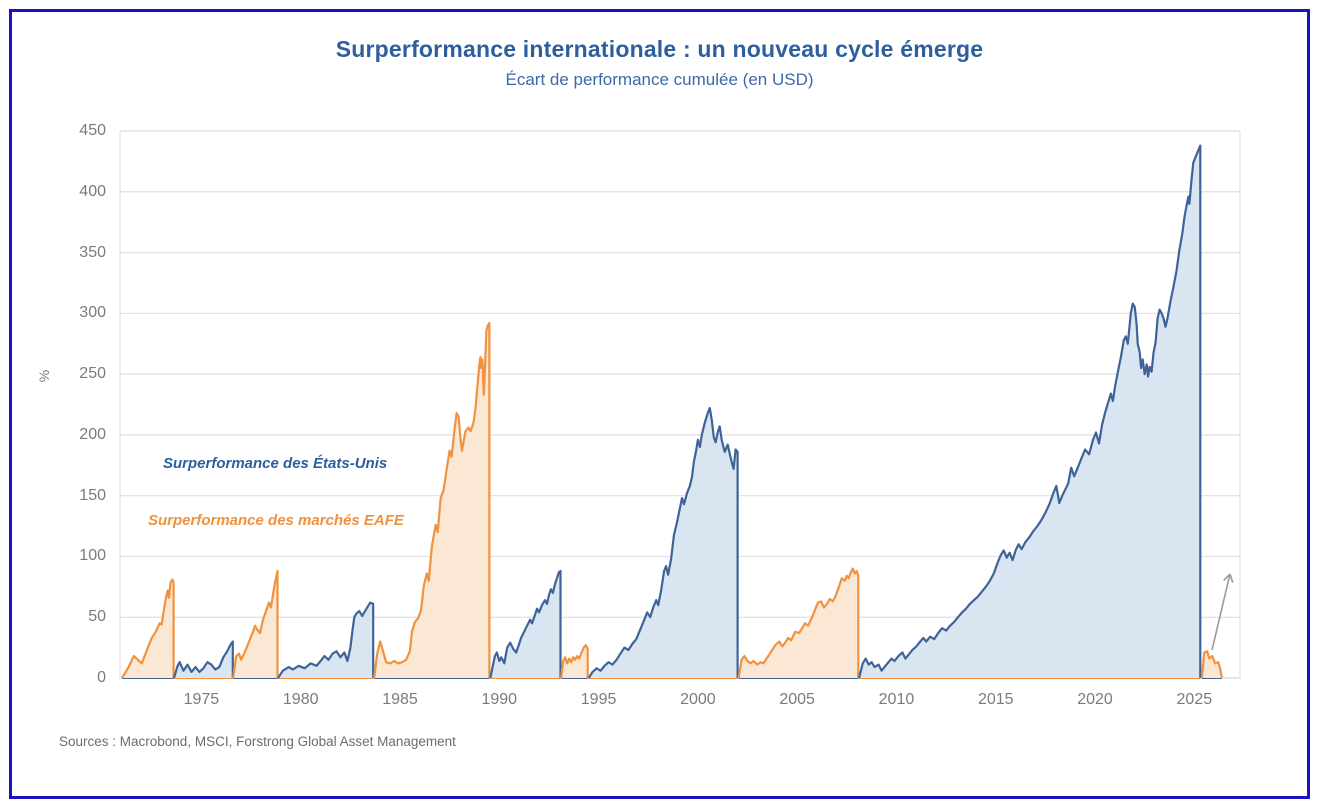 The width and height of the screenshot is (1319, 808). Describe the element at coordinates (300, 699) in the screenshot. I see `x-tick-label: 1980` at that location.